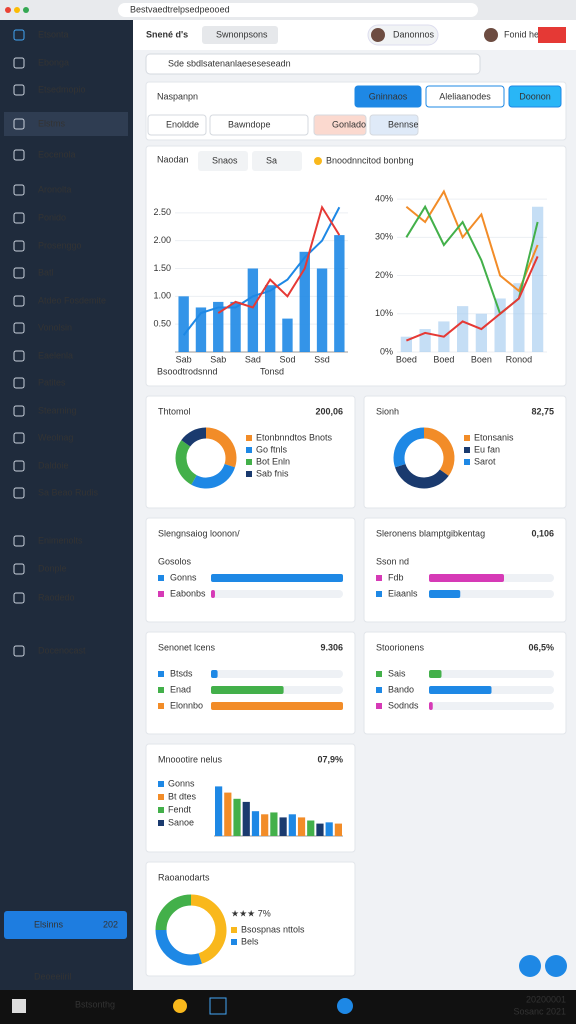  Describe the element at coordinates (110, 924) in the screenshot. I see `sidebar-active-value: 202` at that location.